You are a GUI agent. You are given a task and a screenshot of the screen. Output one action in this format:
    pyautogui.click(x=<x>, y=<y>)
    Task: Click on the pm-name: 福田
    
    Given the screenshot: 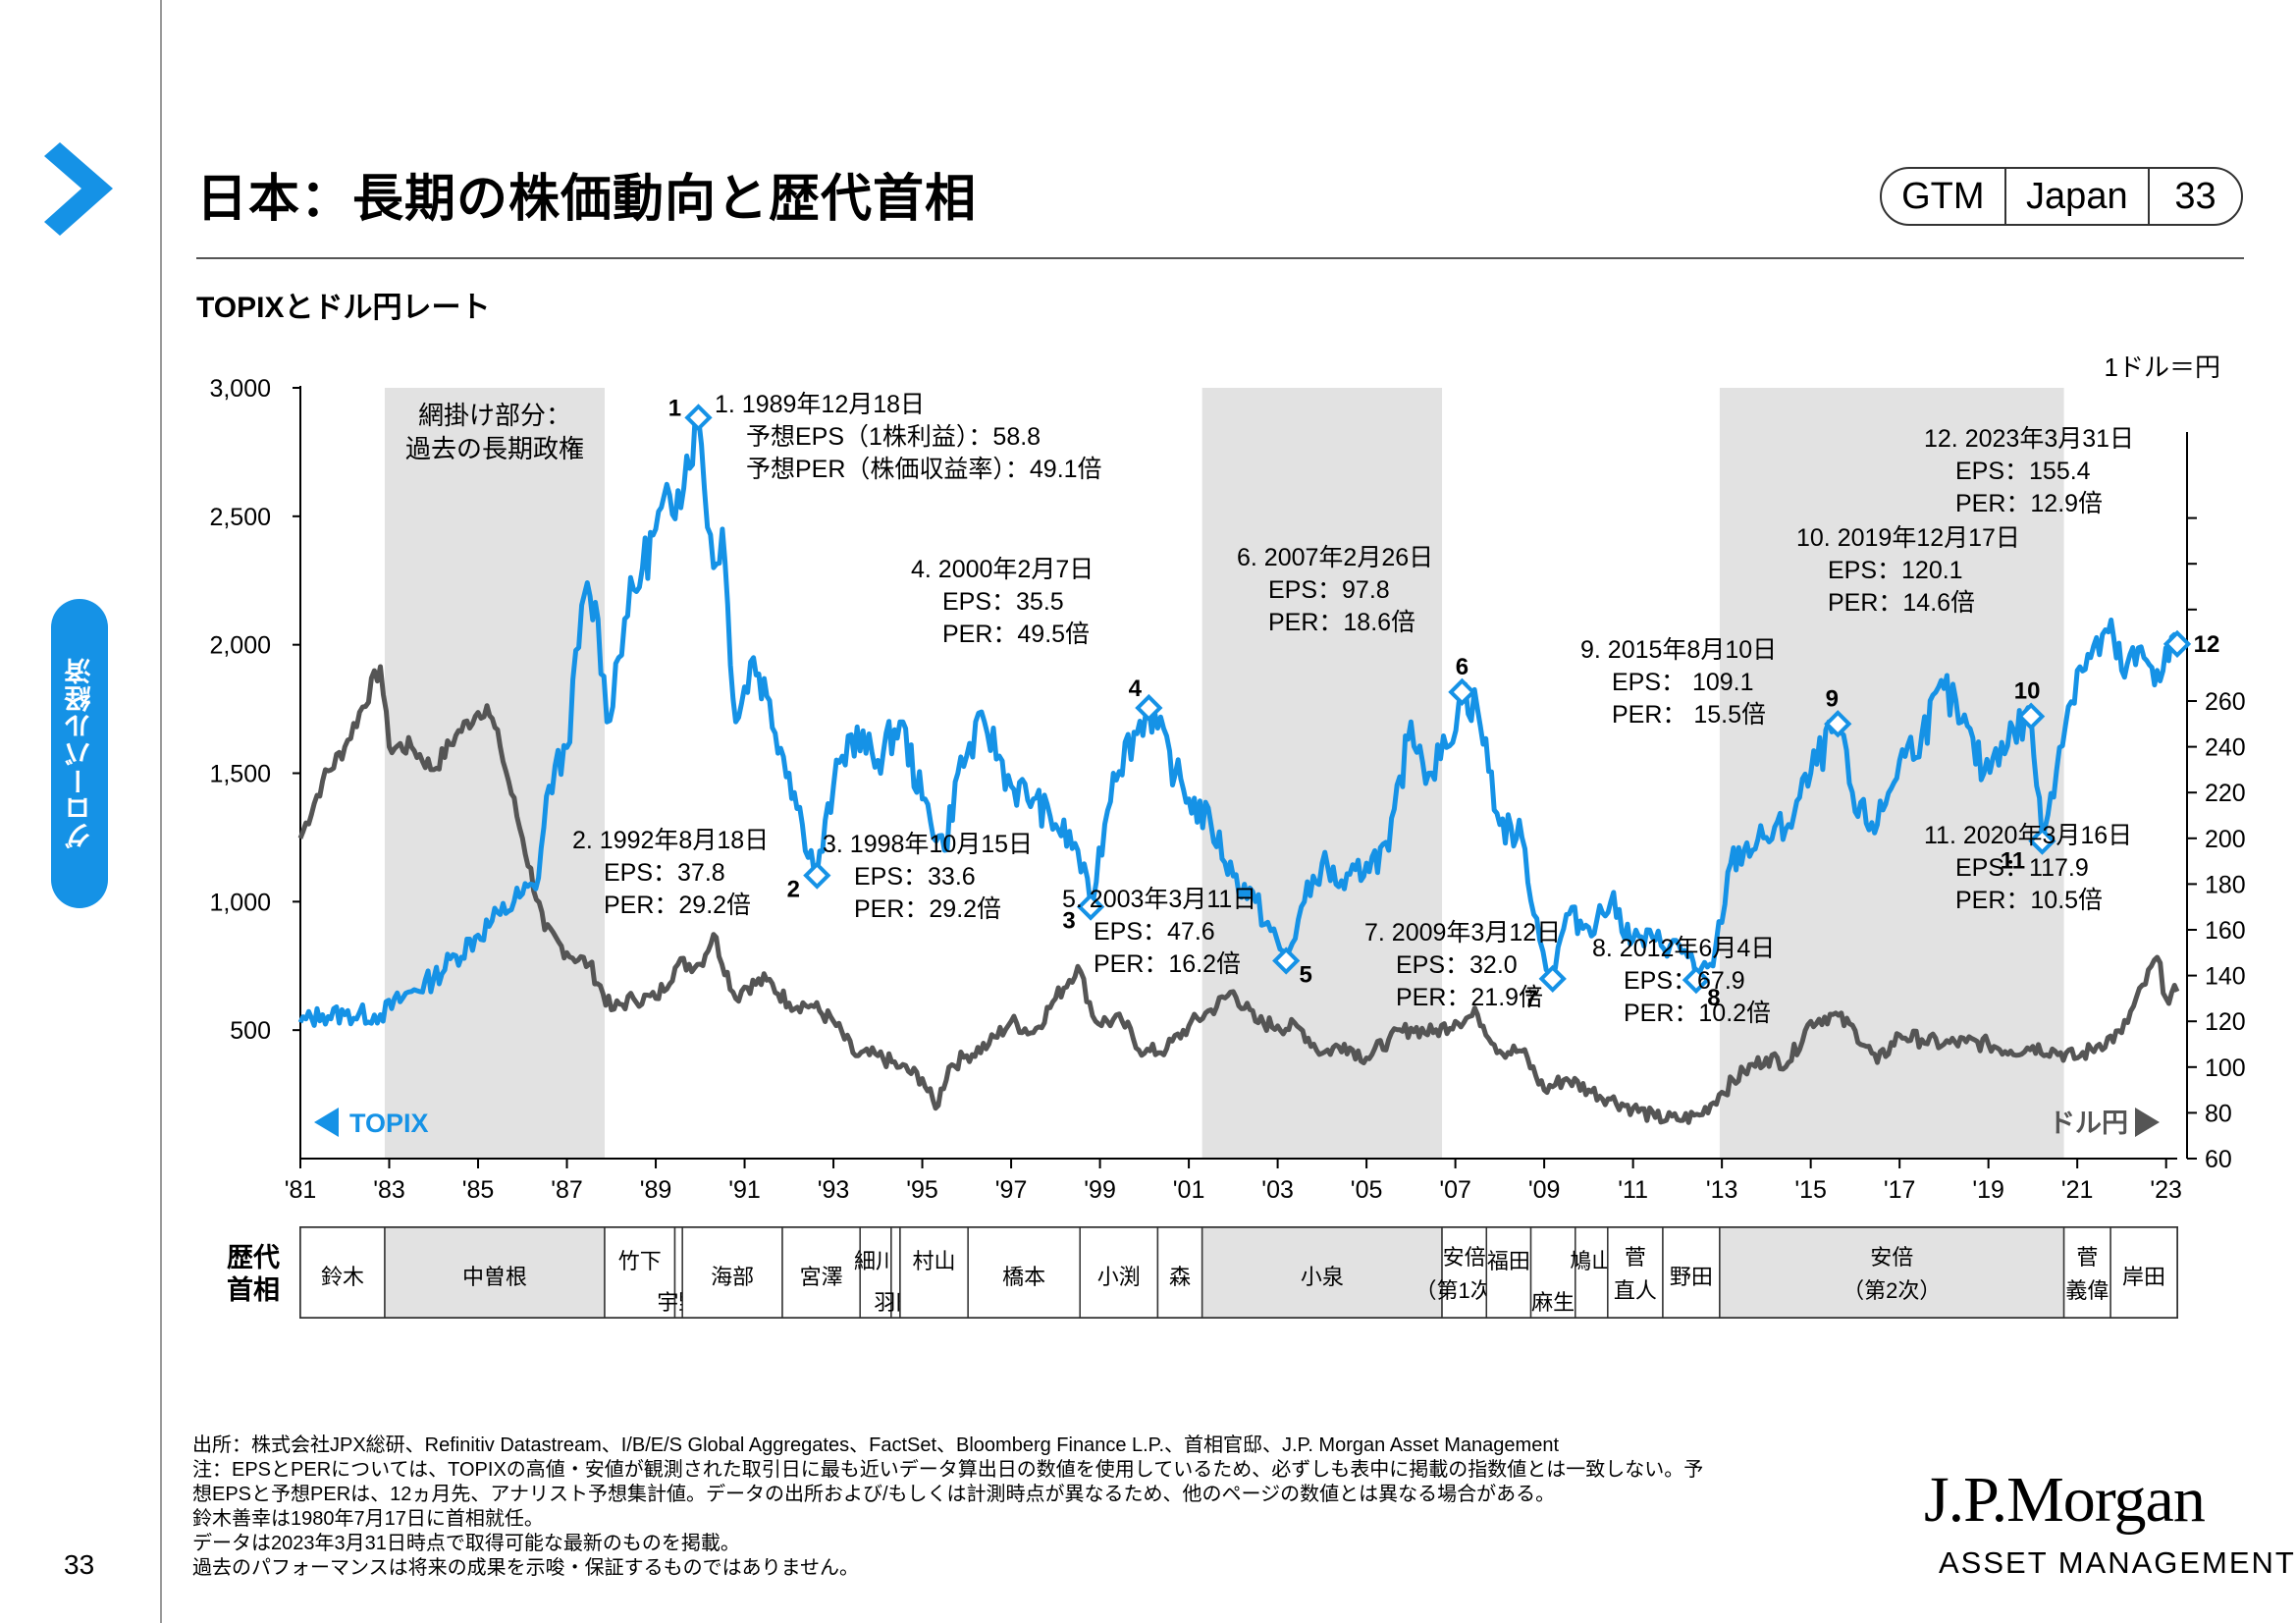 What is the action you would take?
    pyautogui.click(x=1508, y=1261)
    